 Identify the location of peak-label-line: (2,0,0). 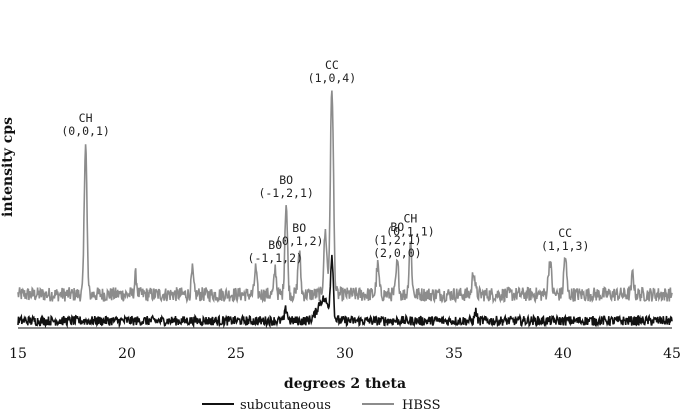
(397, 253).